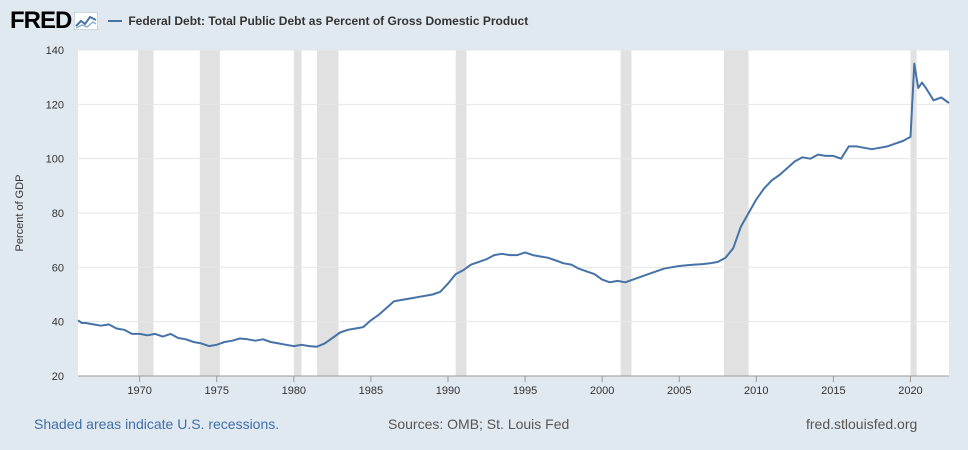  Describe the element at coordinates (86, 21) in the screenshot. I see `logo-graph-icon` at that location.